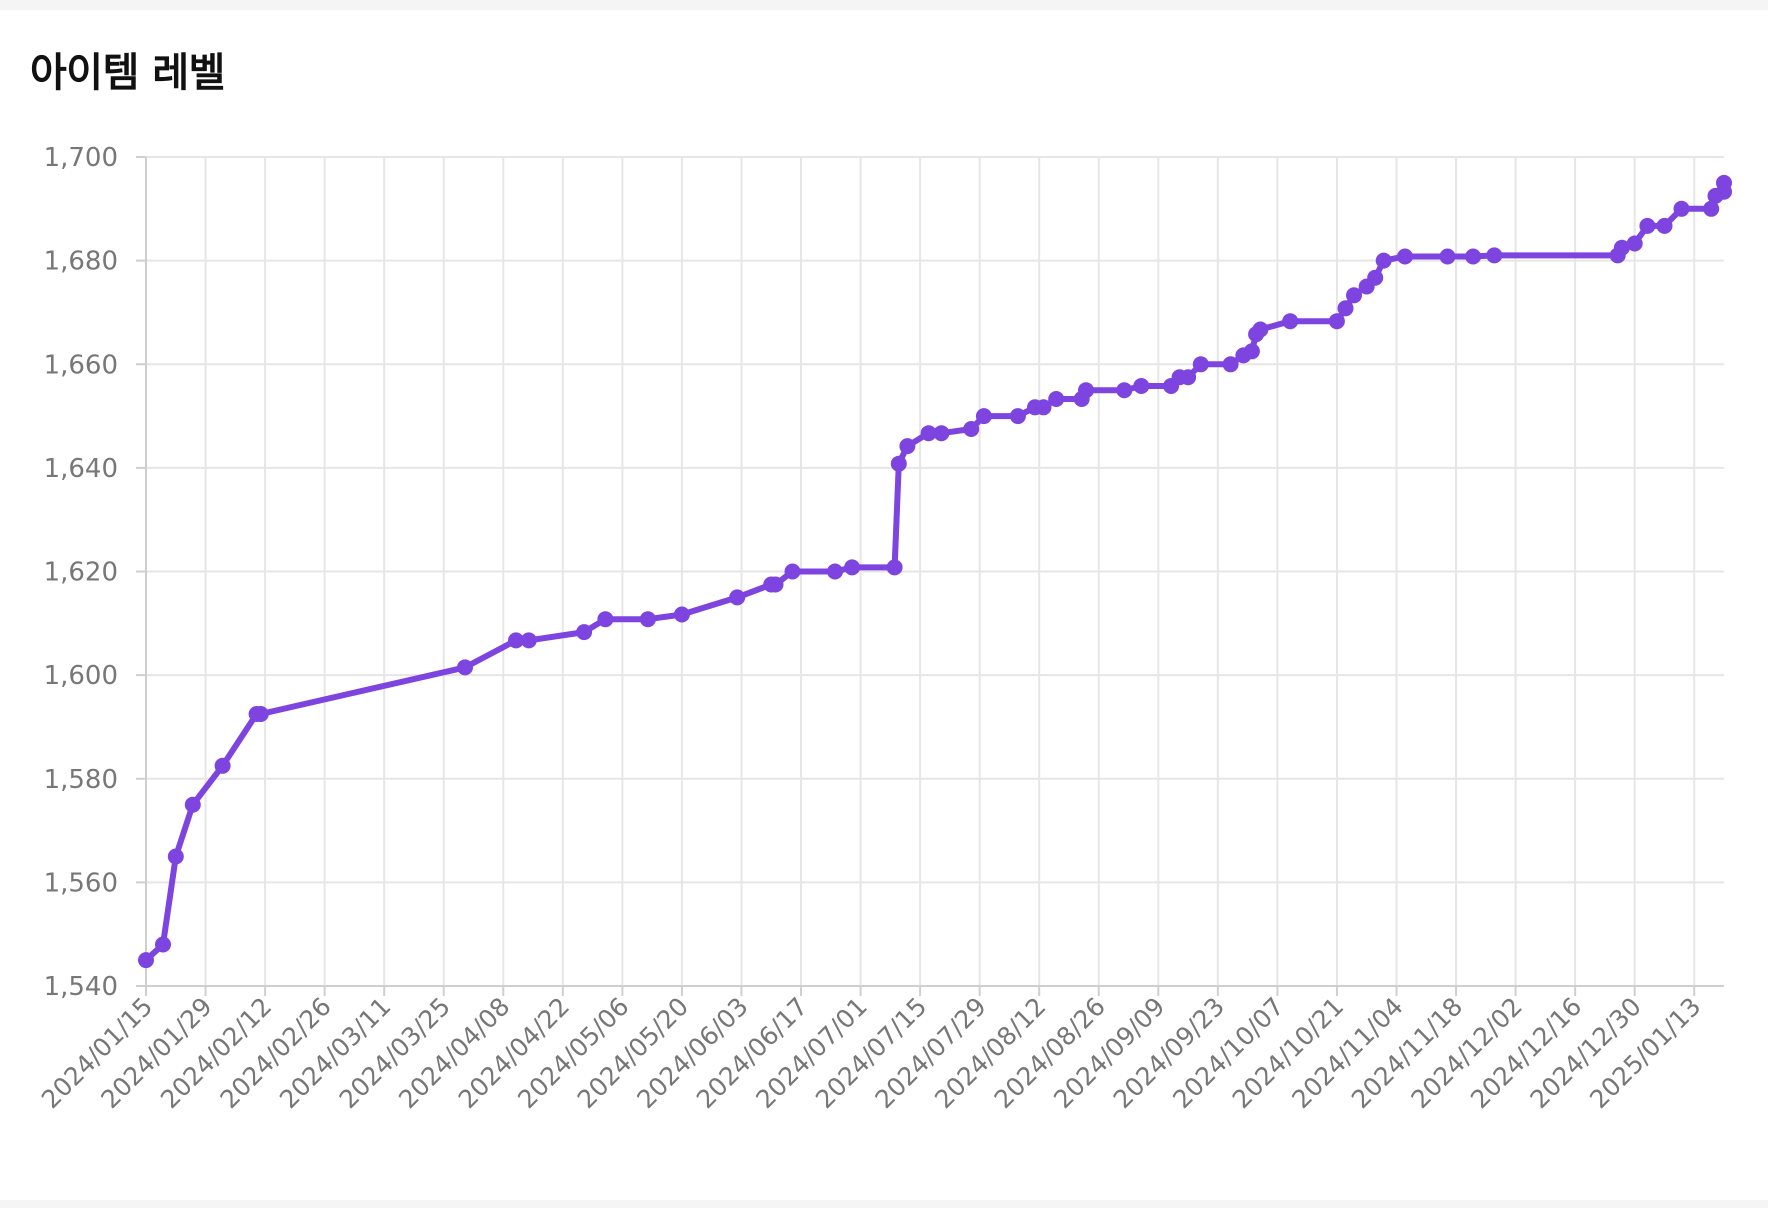 This screenshot has height=1208, width=1768. What do you see at coordinates (127, 73) in the screenshot?
I see `chart-title: 아이템 레벨` at bounding box center [127, 73].